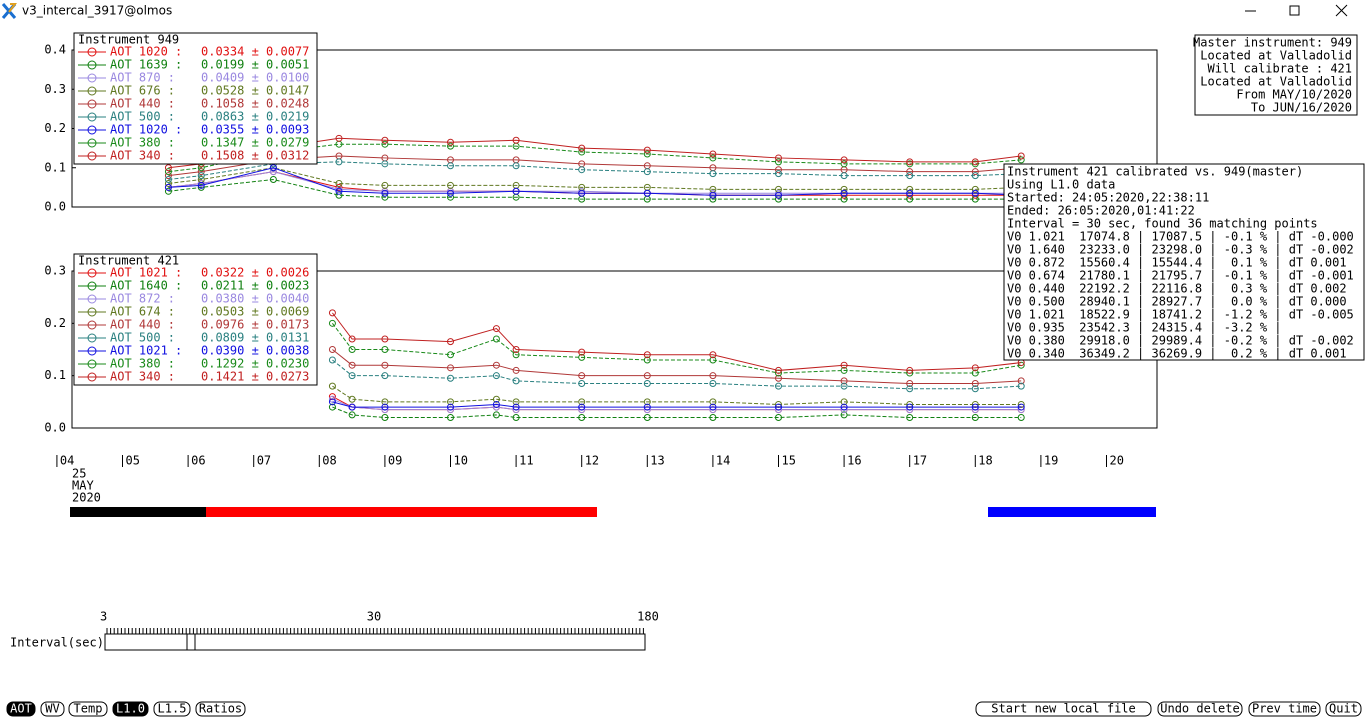 This screenshot has height=725, width=1365. What do you see at coordinates (657, 461) in the screenshot?
I see `x-tick-label: 13` at bounding box center [657, 461].